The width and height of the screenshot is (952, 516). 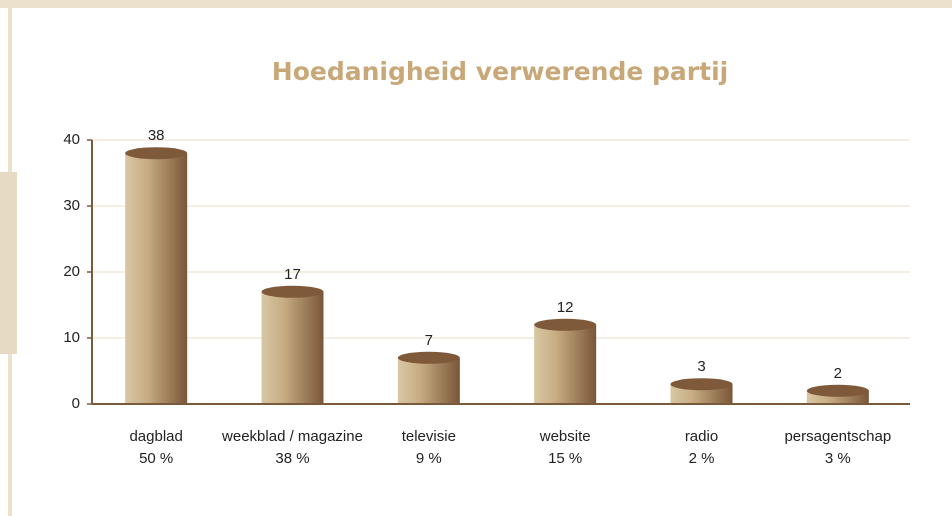 What do you see at coordinates (292, 274) in the screenshot?
I see `value-label: 17` at bounding box center [292, 274].